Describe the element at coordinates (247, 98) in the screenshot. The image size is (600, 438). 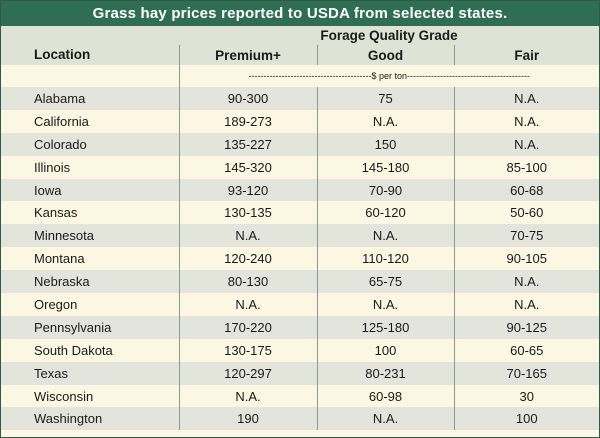
I see `premium-cell: 90-300` at that location.